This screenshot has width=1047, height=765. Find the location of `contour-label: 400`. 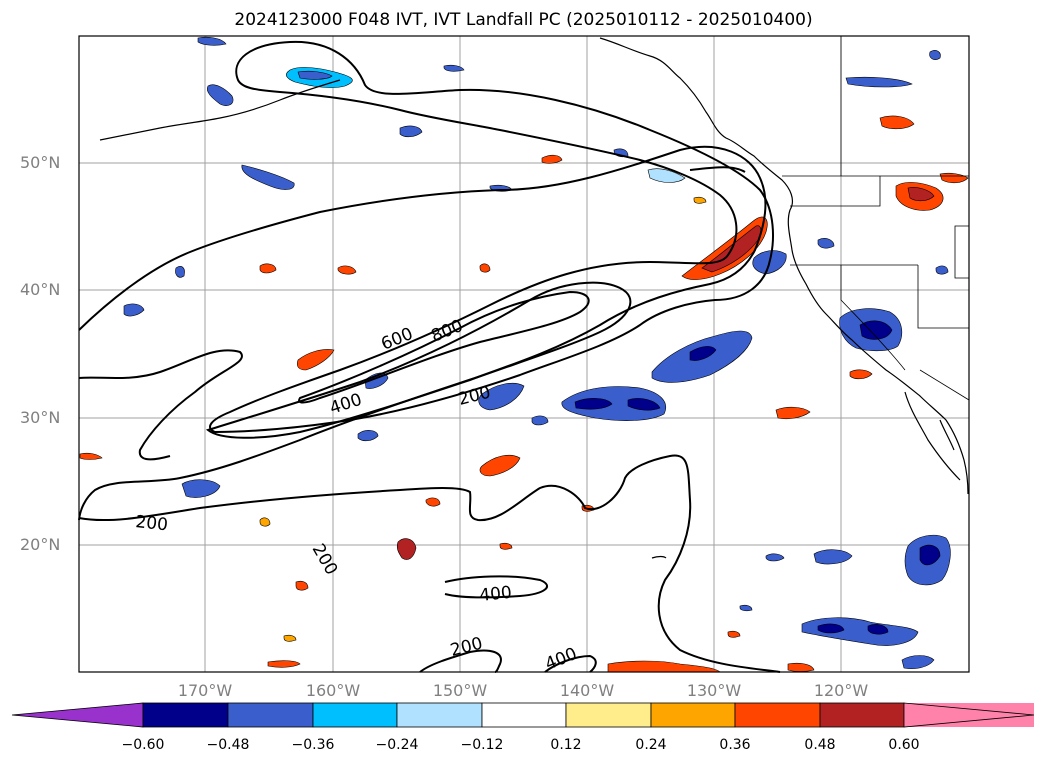

contour-label: 400 is located at coordinates (495, 594).